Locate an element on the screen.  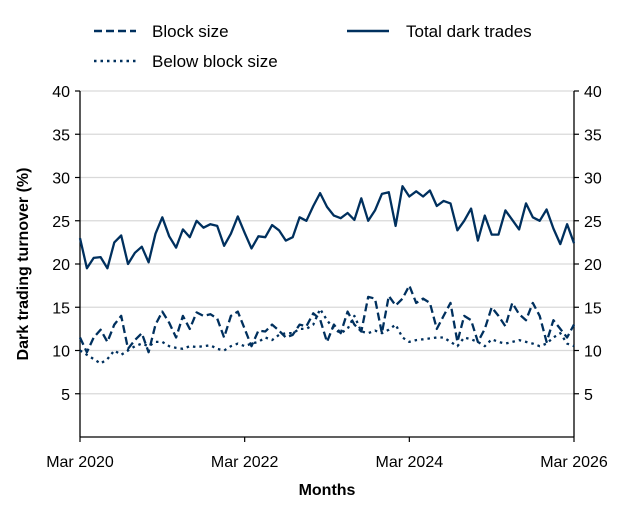
x-tick-label: Mar 2024 is located at coordinates (410, 462).